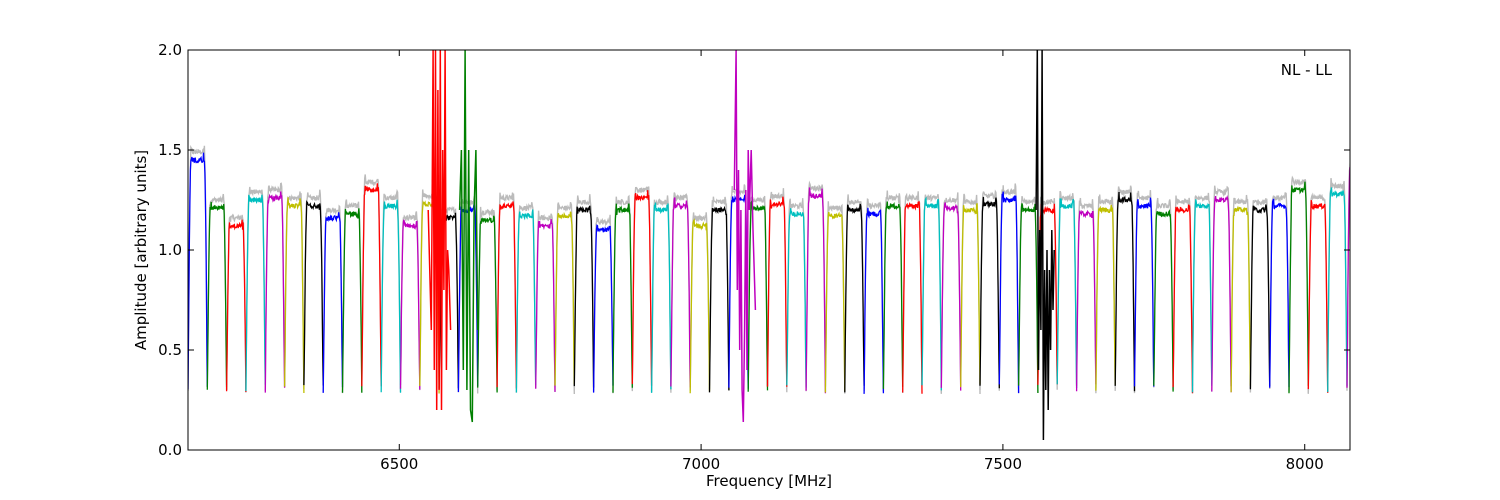 The image size is (1500, 500). What do you see at coordinates (1003, 464) in the screenshot?
I see `x-tick-label: 7500` at bounding box center [1003, 464].